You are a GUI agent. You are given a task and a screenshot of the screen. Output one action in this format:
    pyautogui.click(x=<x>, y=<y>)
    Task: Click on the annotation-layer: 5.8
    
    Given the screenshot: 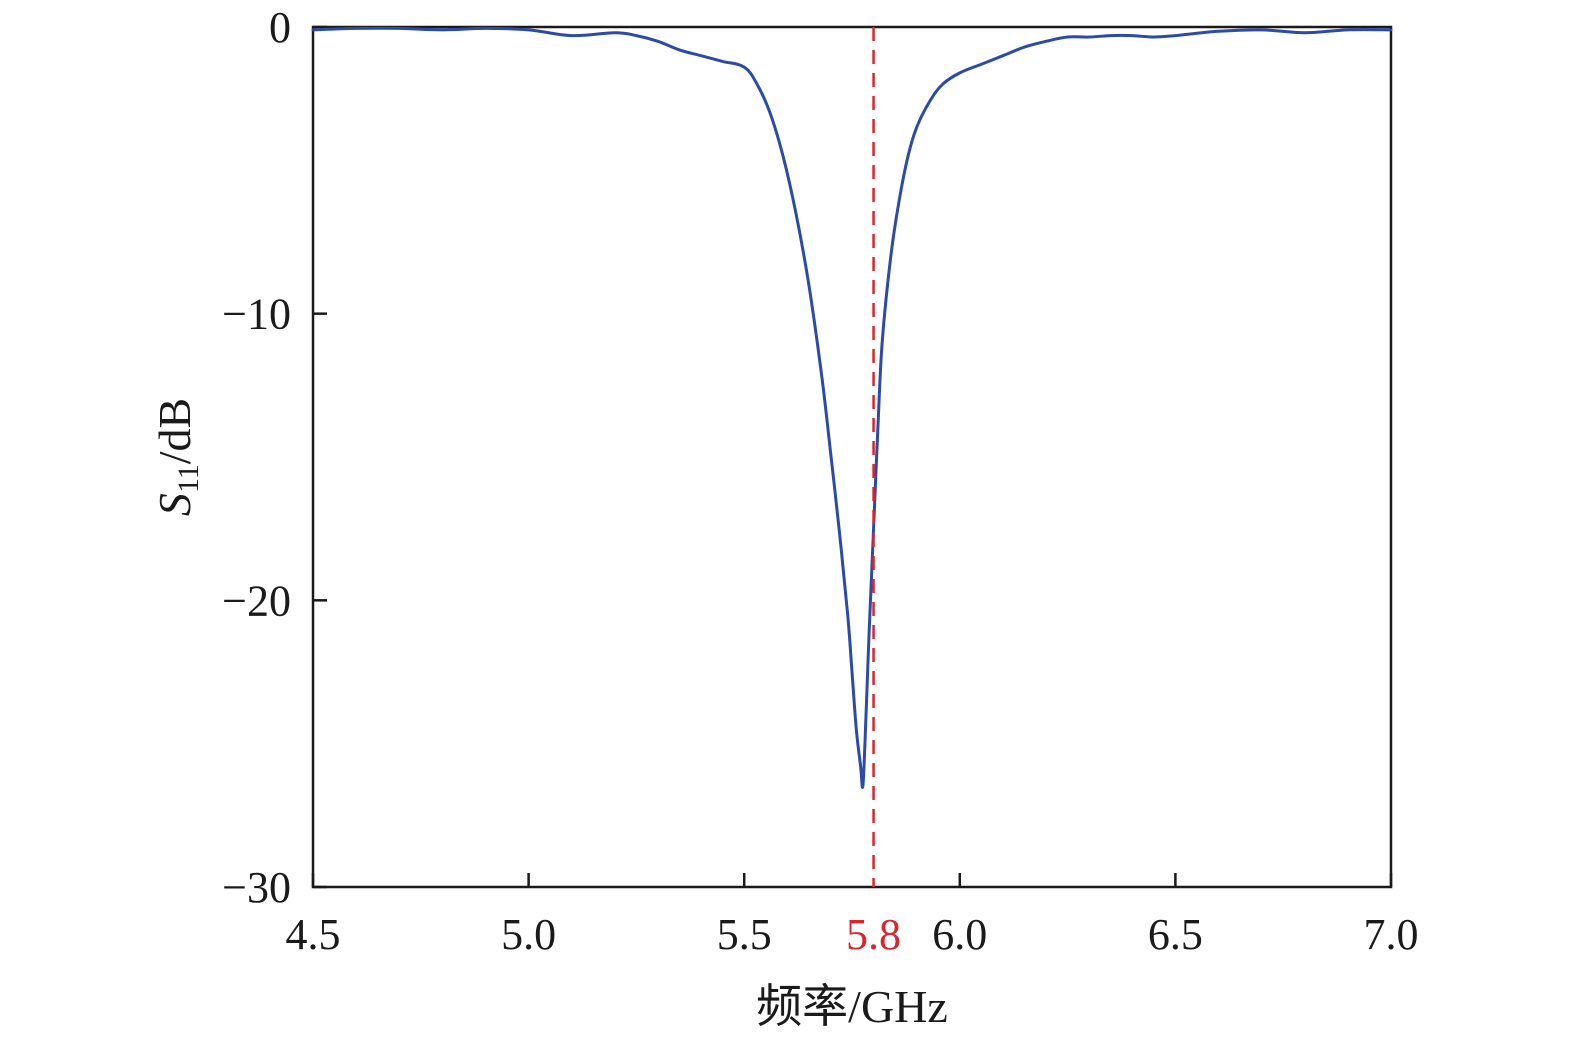 What is the action you would take?
    pyautogui.click(x=873, y=493)
    